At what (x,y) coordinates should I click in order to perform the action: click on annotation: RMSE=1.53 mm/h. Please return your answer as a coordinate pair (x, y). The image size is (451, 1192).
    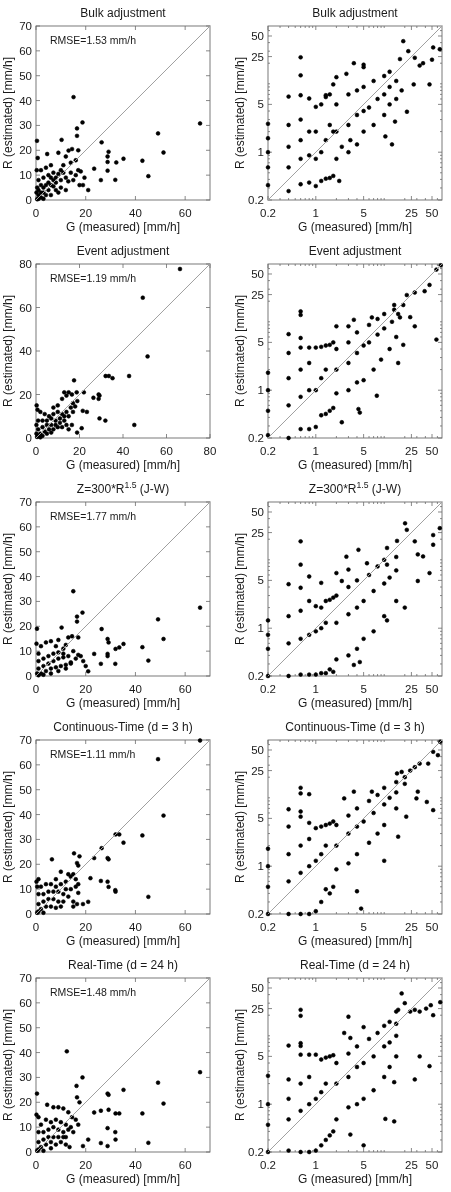
    Looking at the image, I should click on (93, 39).